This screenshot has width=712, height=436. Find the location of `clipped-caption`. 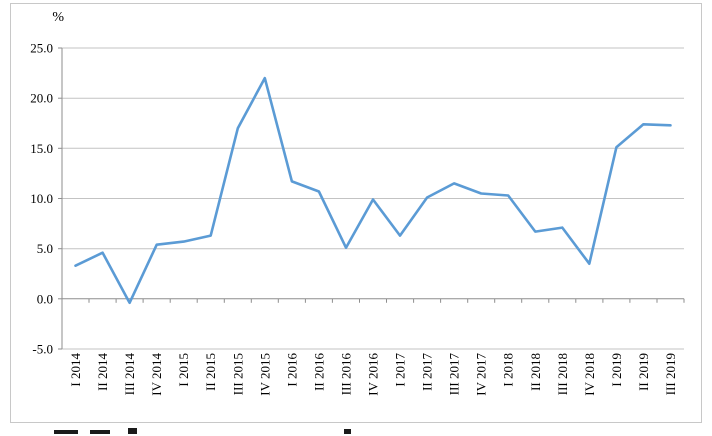

clipped-caption is located at coordinates (356, 432).